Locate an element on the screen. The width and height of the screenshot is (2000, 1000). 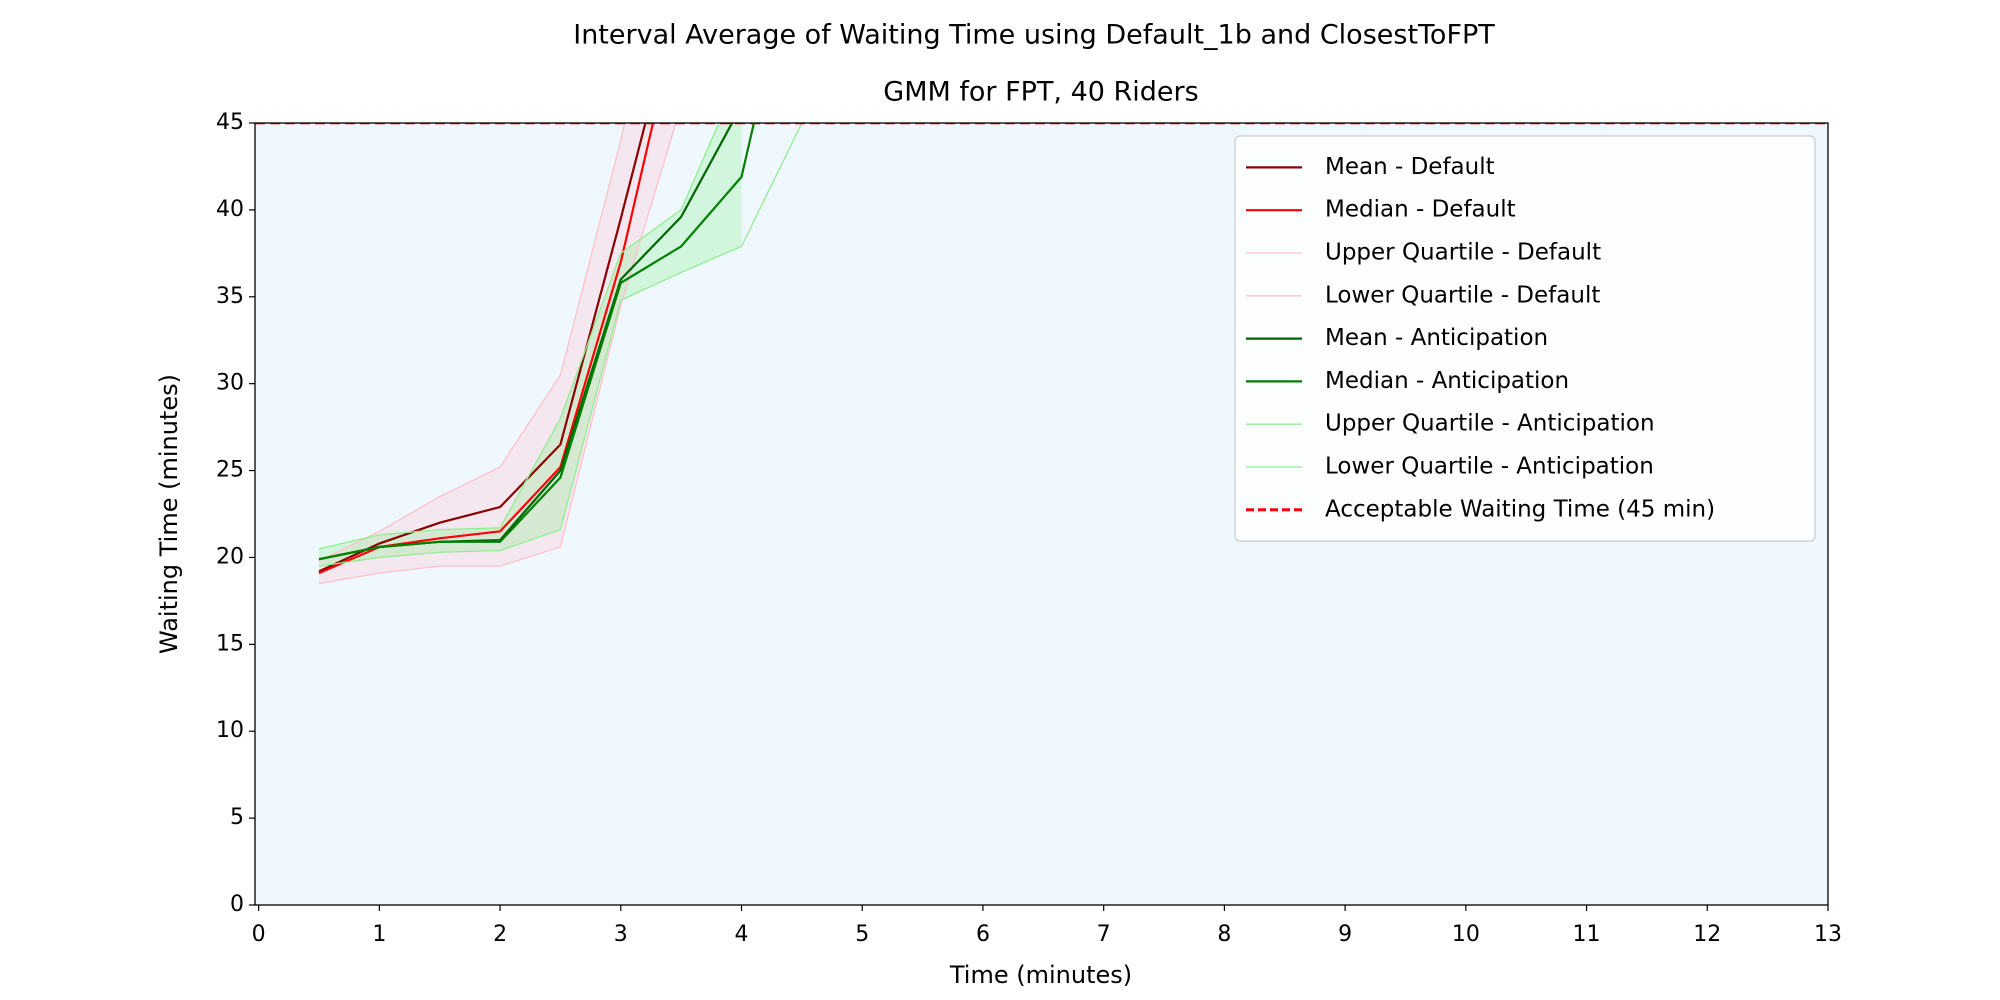
y-tick-label: 35 is located at coordinates (230, 296).